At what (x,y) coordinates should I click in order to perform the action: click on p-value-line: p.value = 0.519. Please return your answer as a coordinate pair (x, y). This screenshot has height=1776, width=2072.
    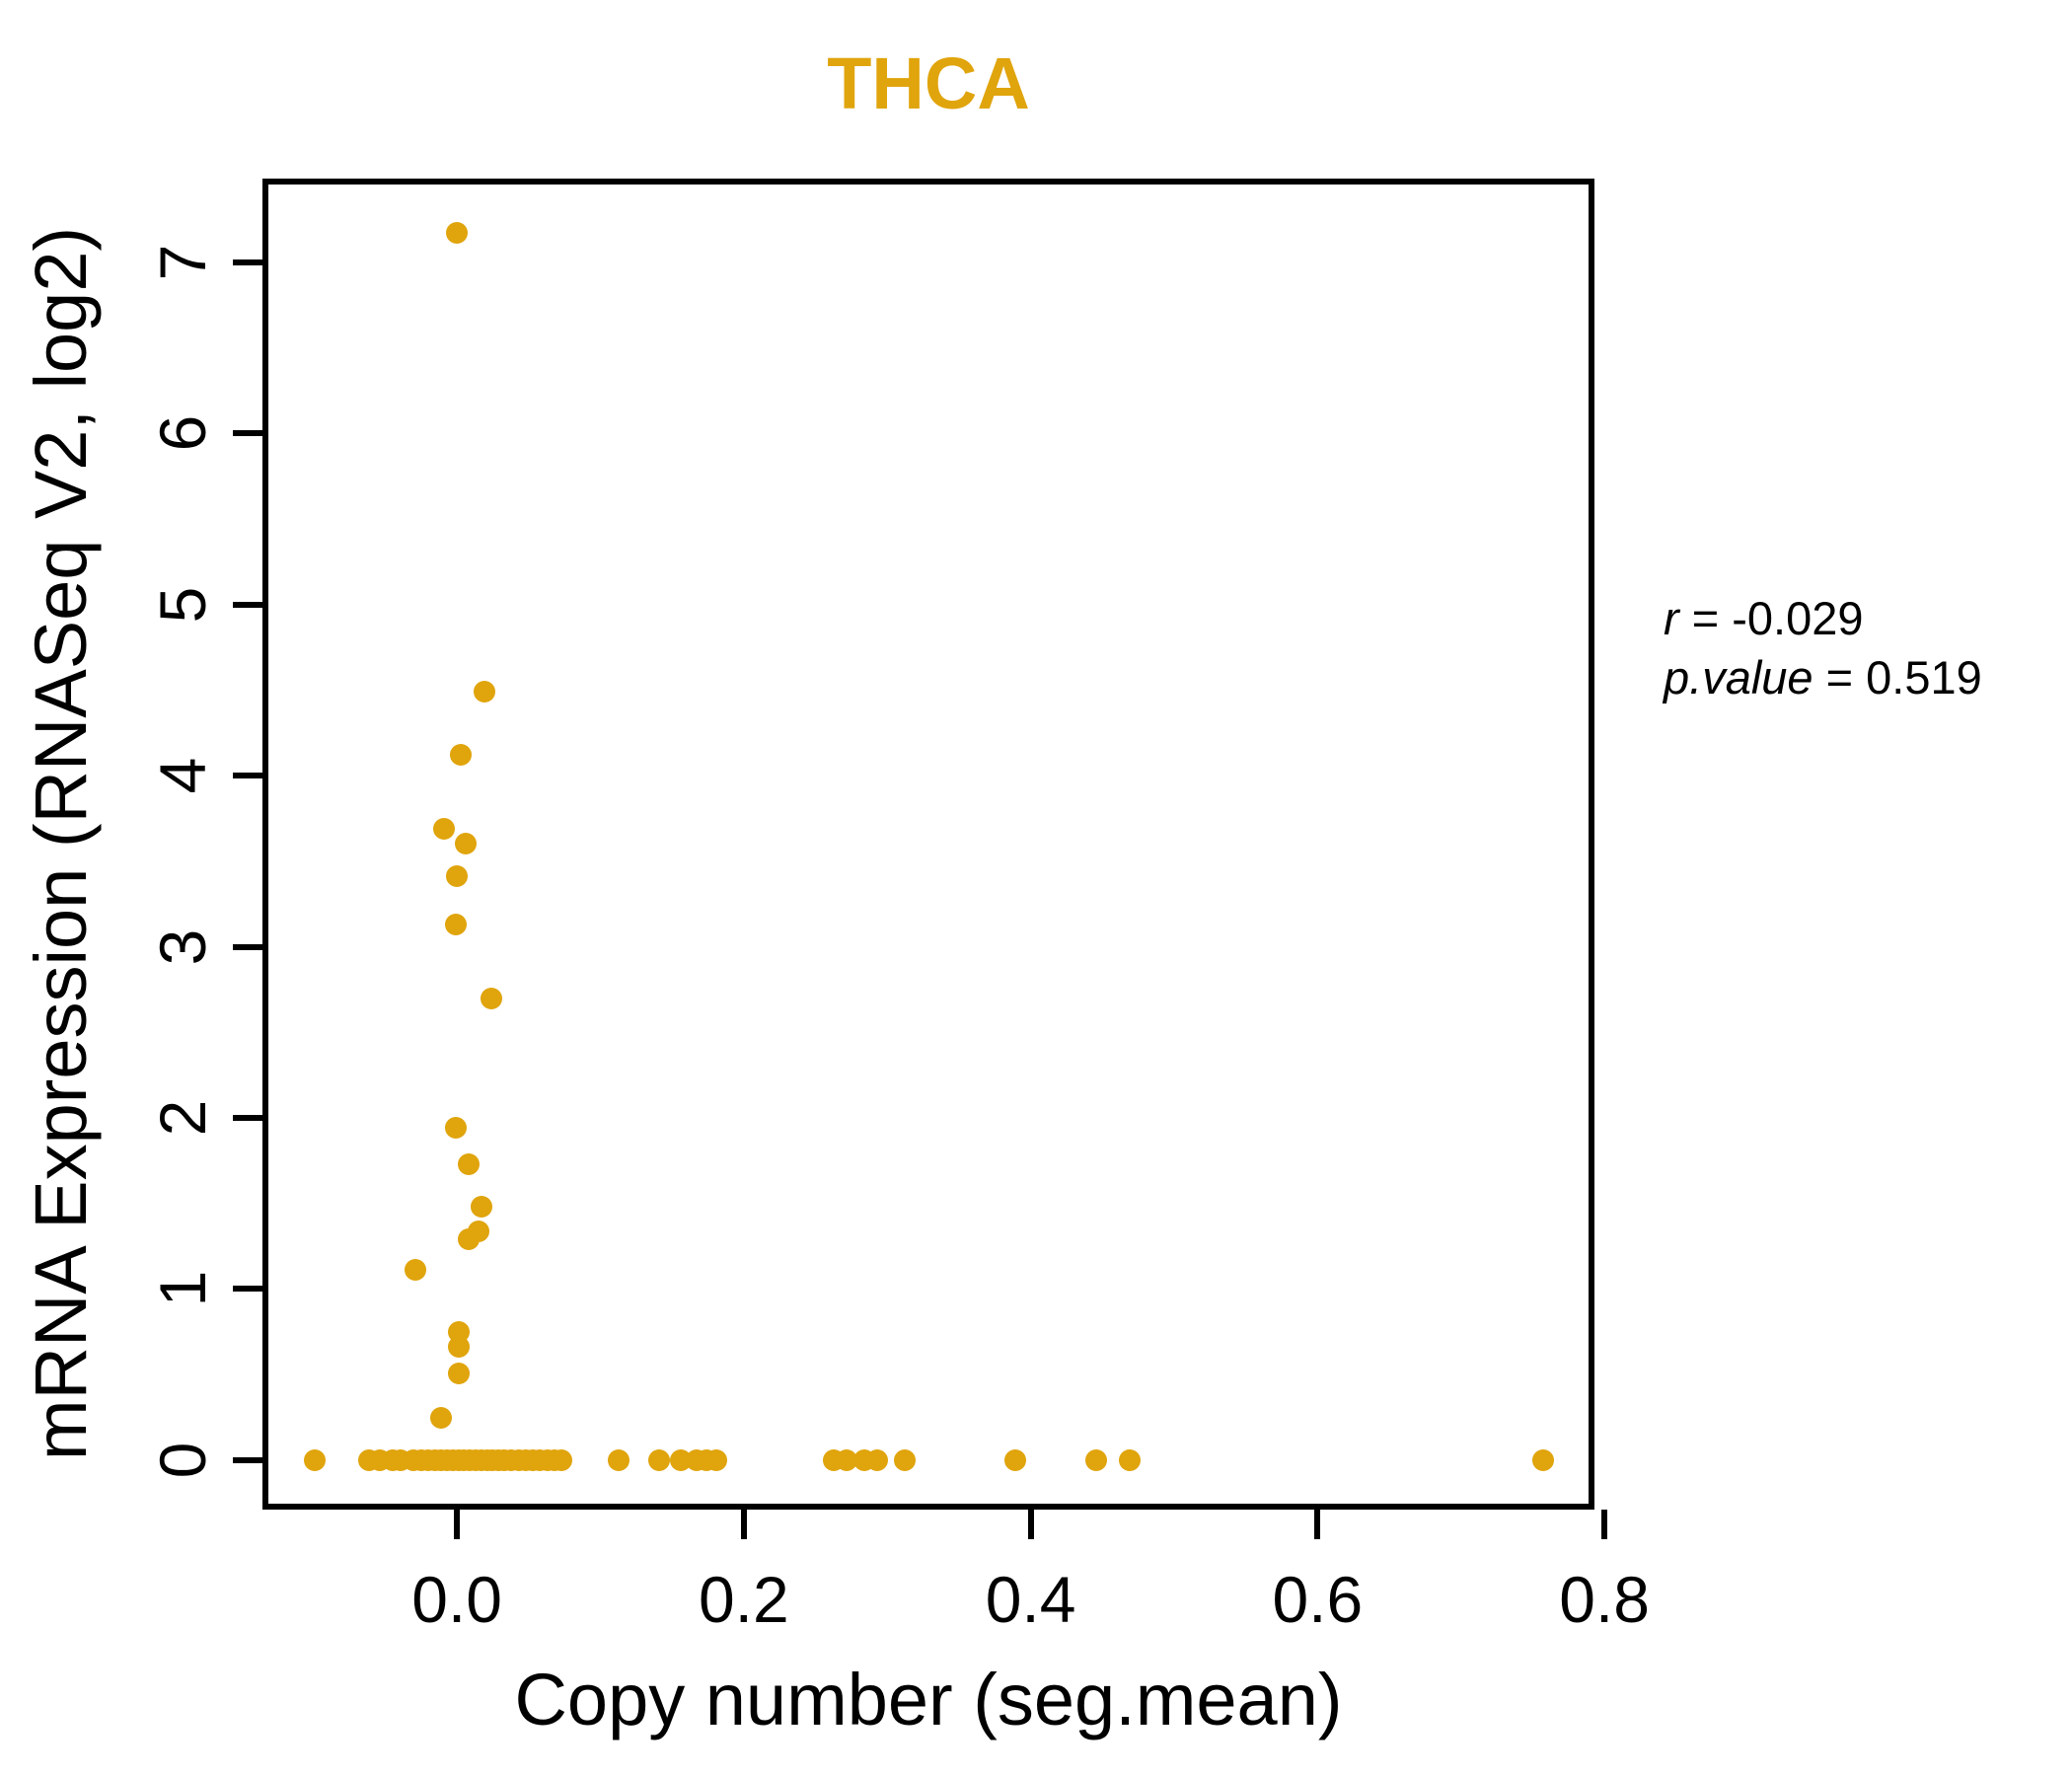
    Looking at the image, I should click on (1823, 677).